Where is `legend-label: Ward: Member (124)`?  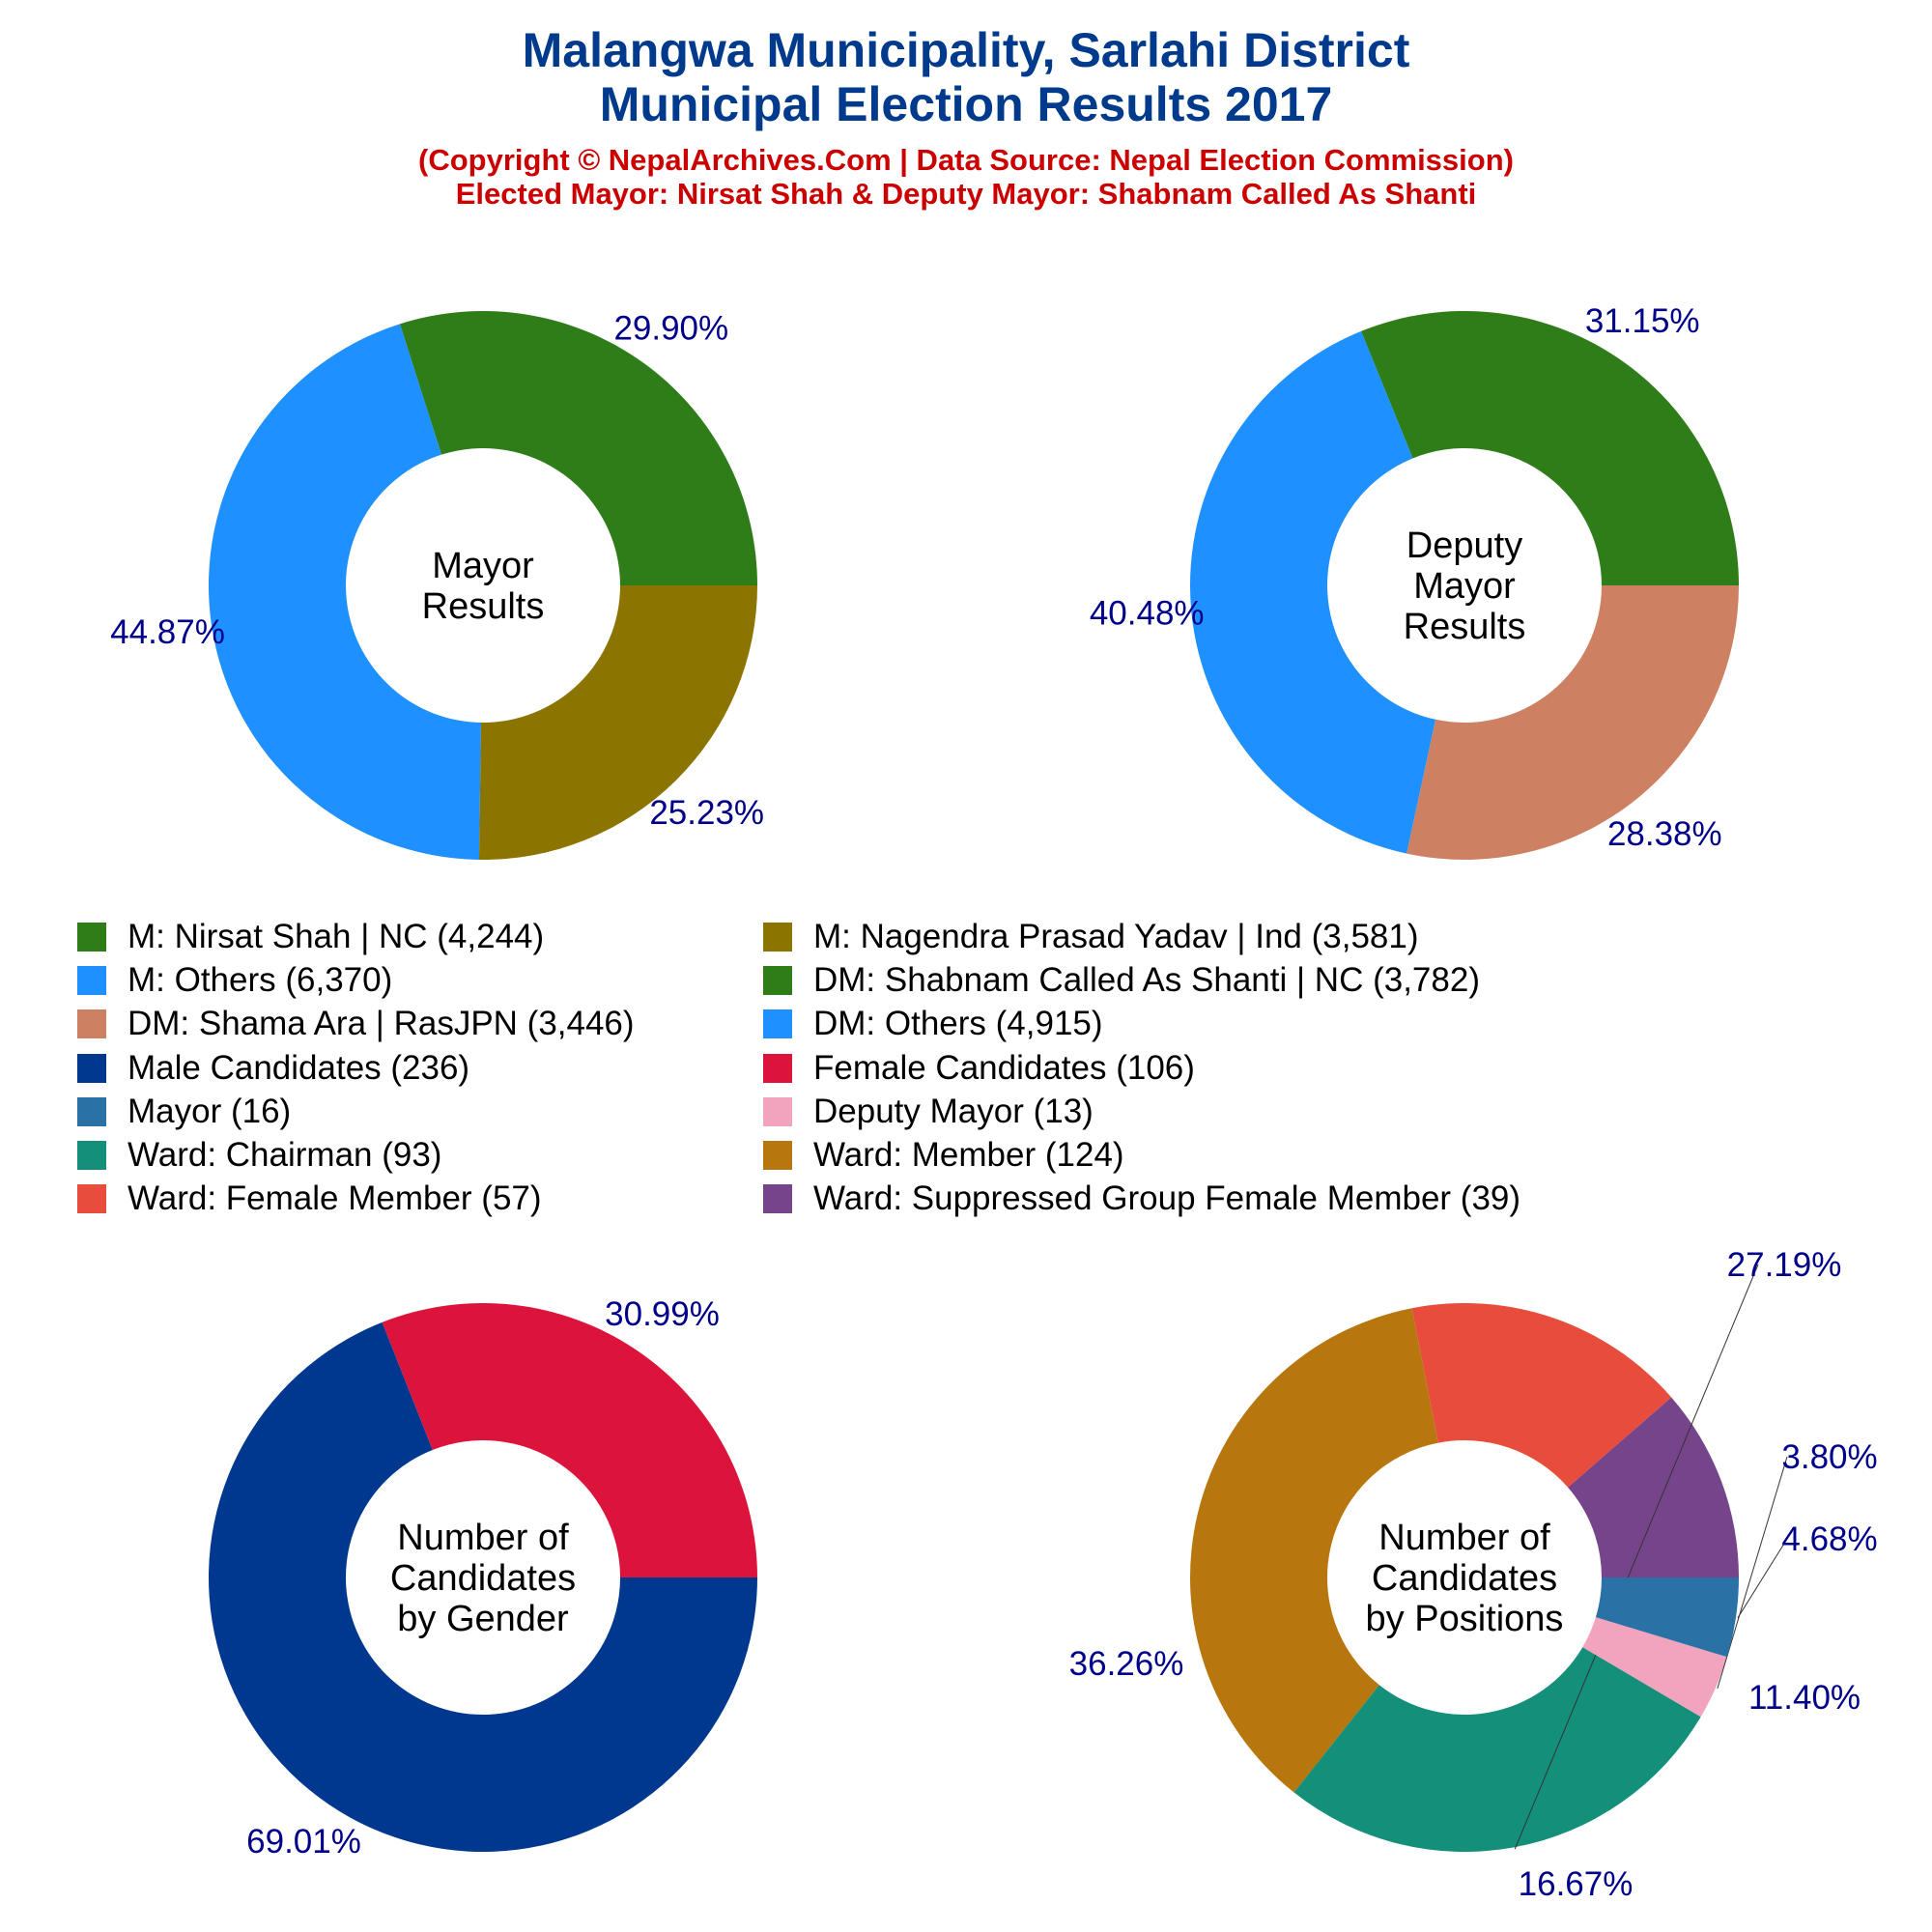 legend-label: Ward: Member (124) is located at coordinates (968, 1155).